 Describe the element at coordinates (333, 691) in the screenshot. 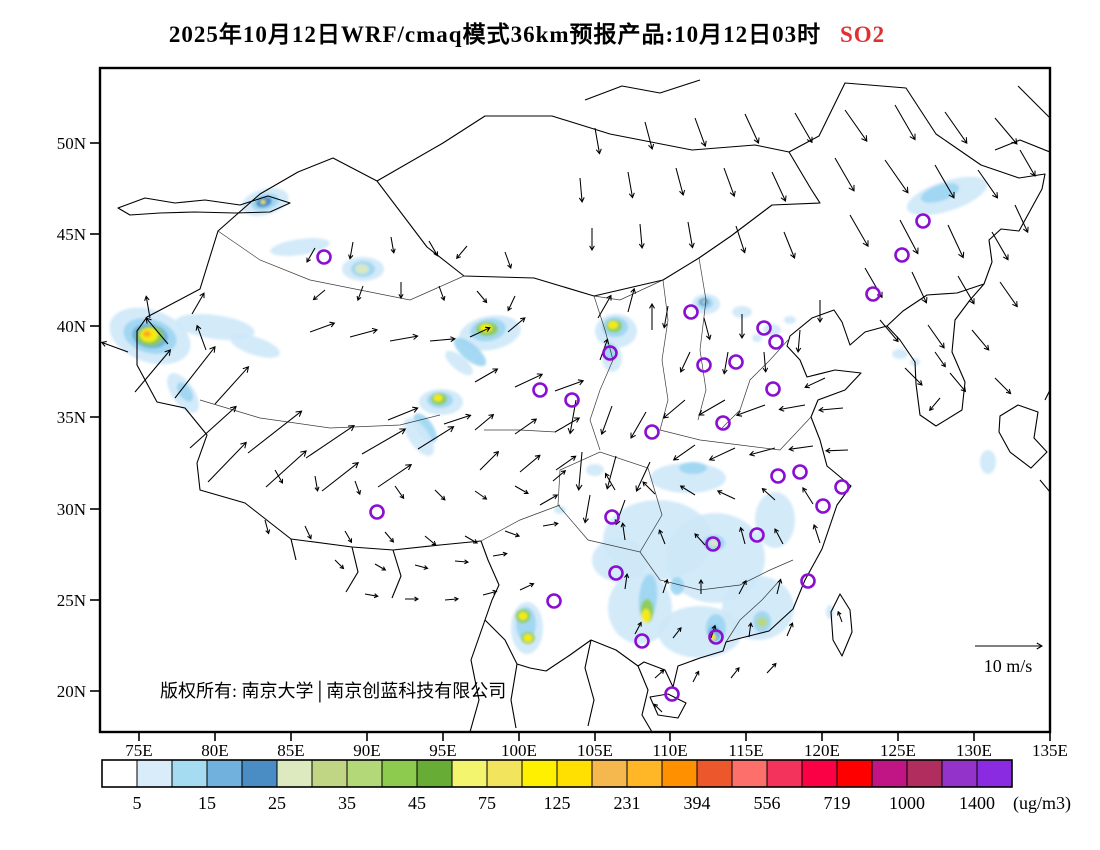

I see `copyright-text: 版权所有: 南京大学│南京创蓝科技有限公司` at that location.